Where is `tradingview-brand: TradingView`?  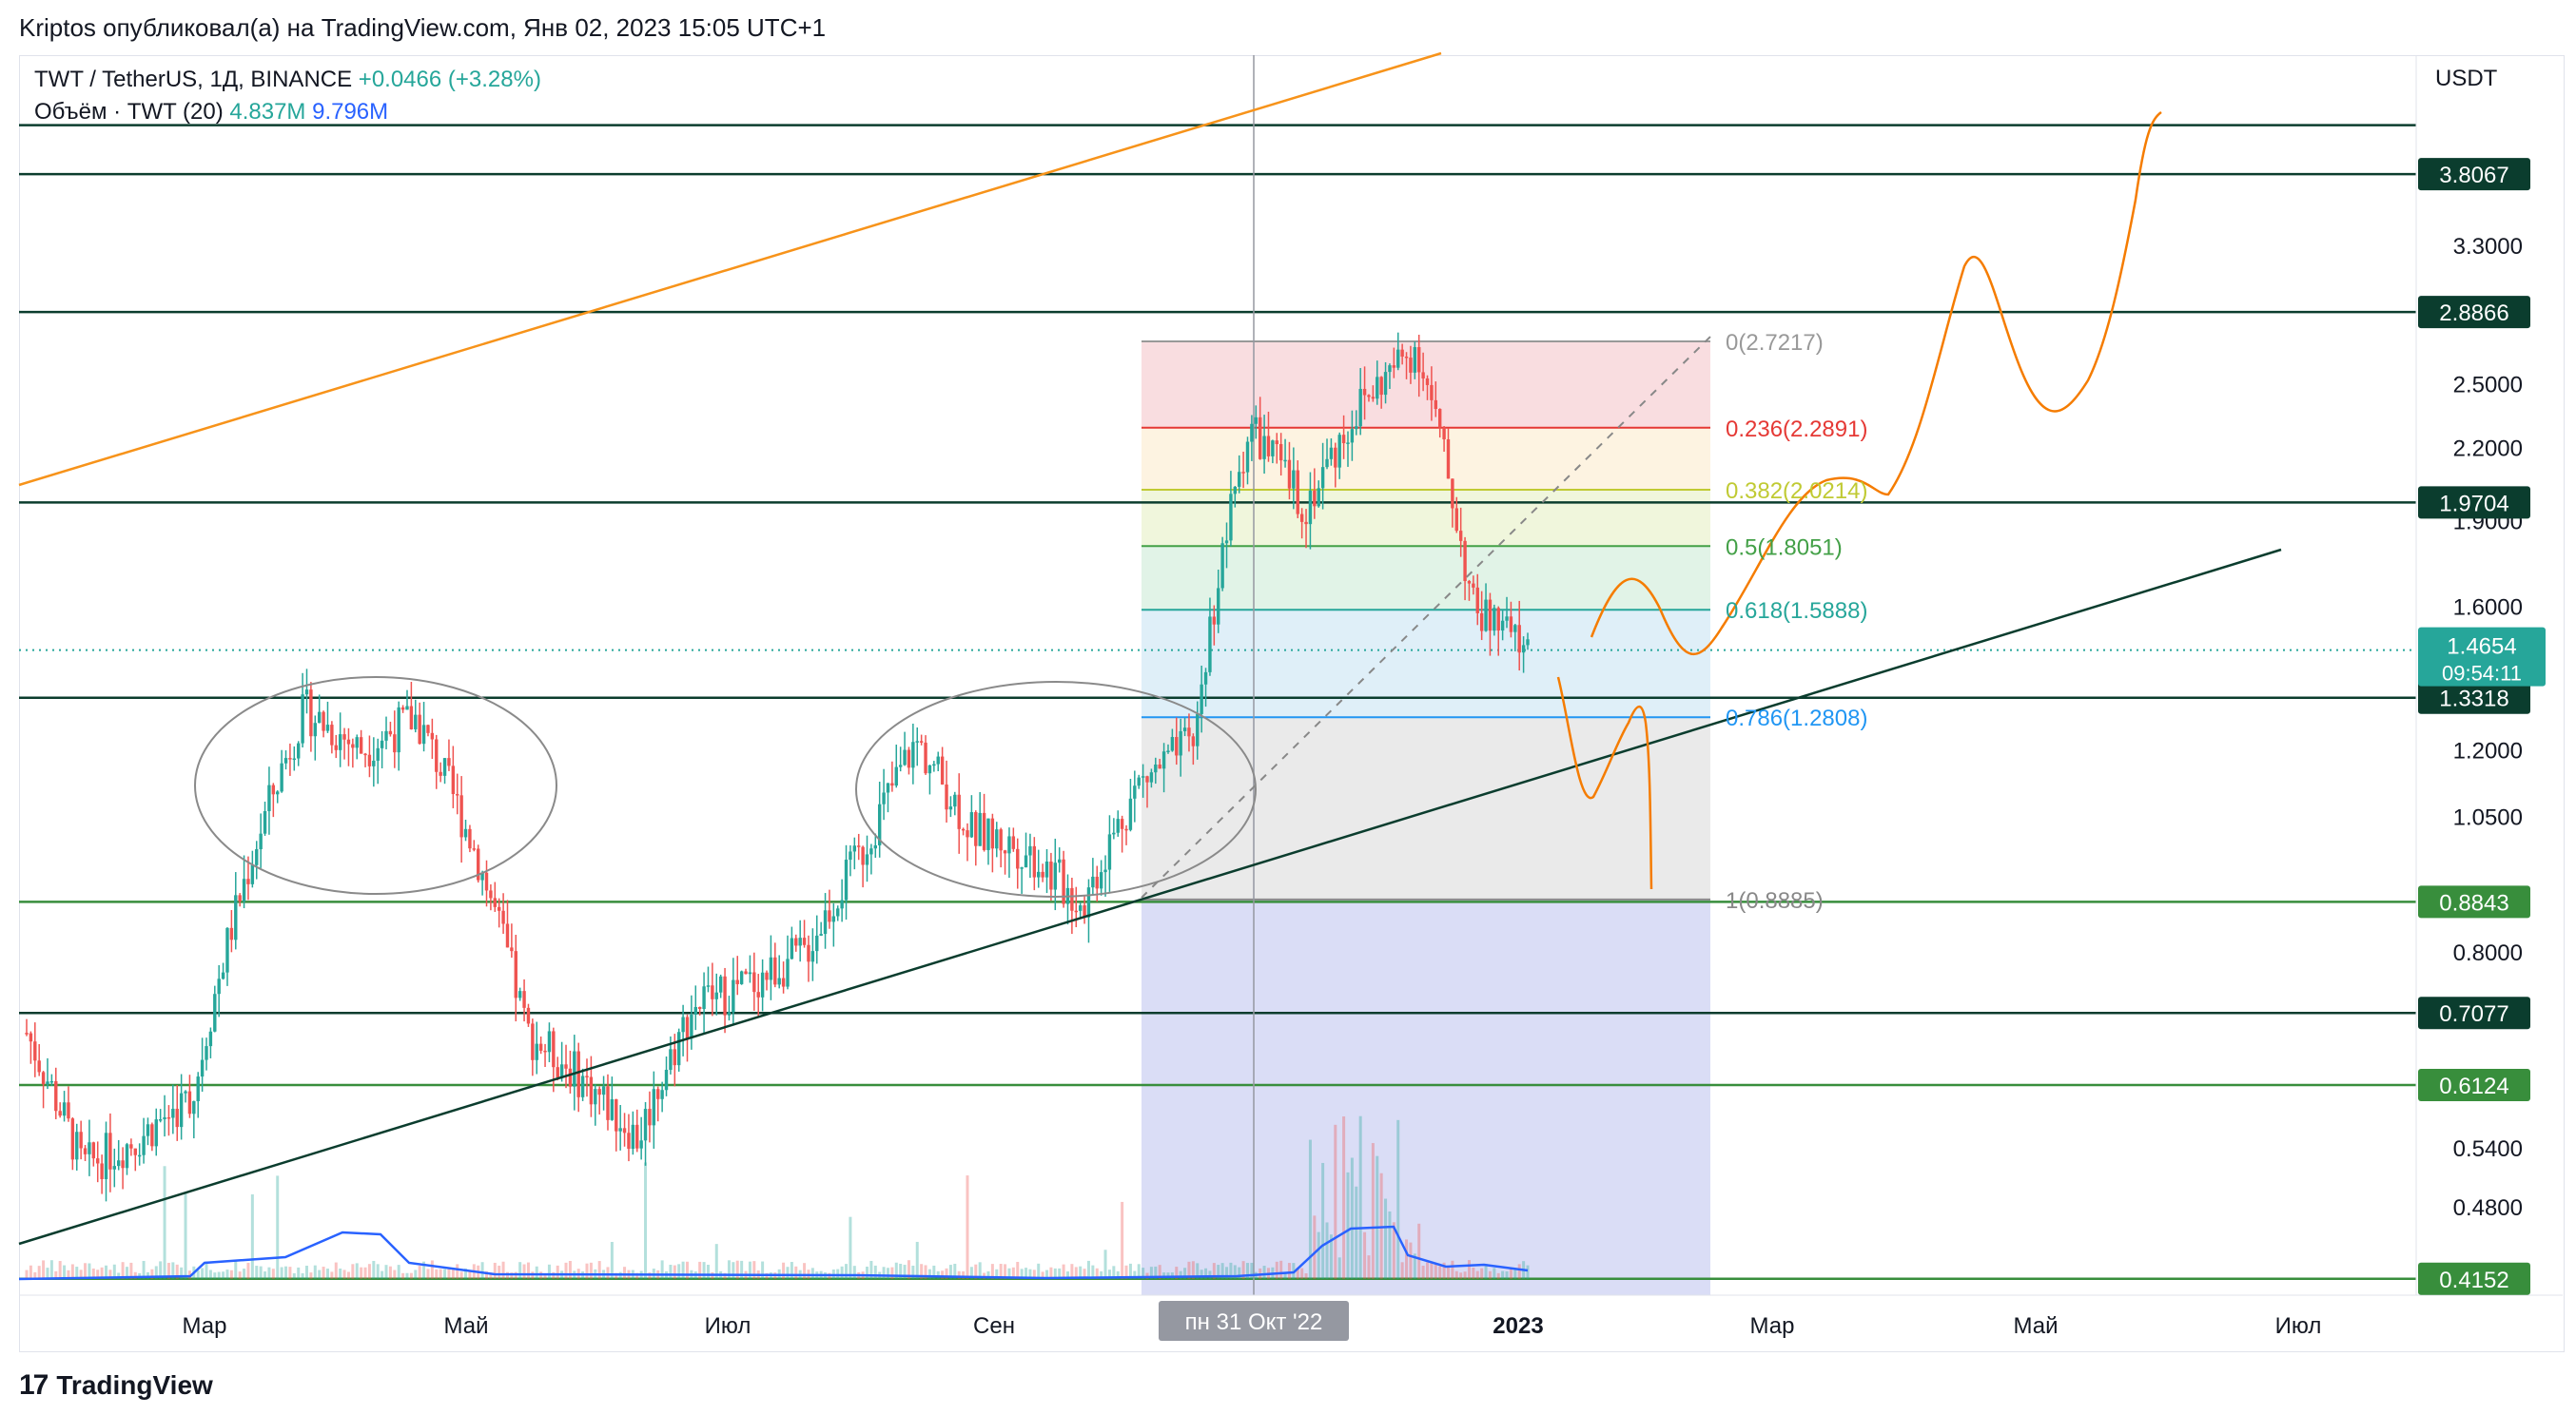 tradingview-brand: TradingView is located at coordinates (134, 1385).